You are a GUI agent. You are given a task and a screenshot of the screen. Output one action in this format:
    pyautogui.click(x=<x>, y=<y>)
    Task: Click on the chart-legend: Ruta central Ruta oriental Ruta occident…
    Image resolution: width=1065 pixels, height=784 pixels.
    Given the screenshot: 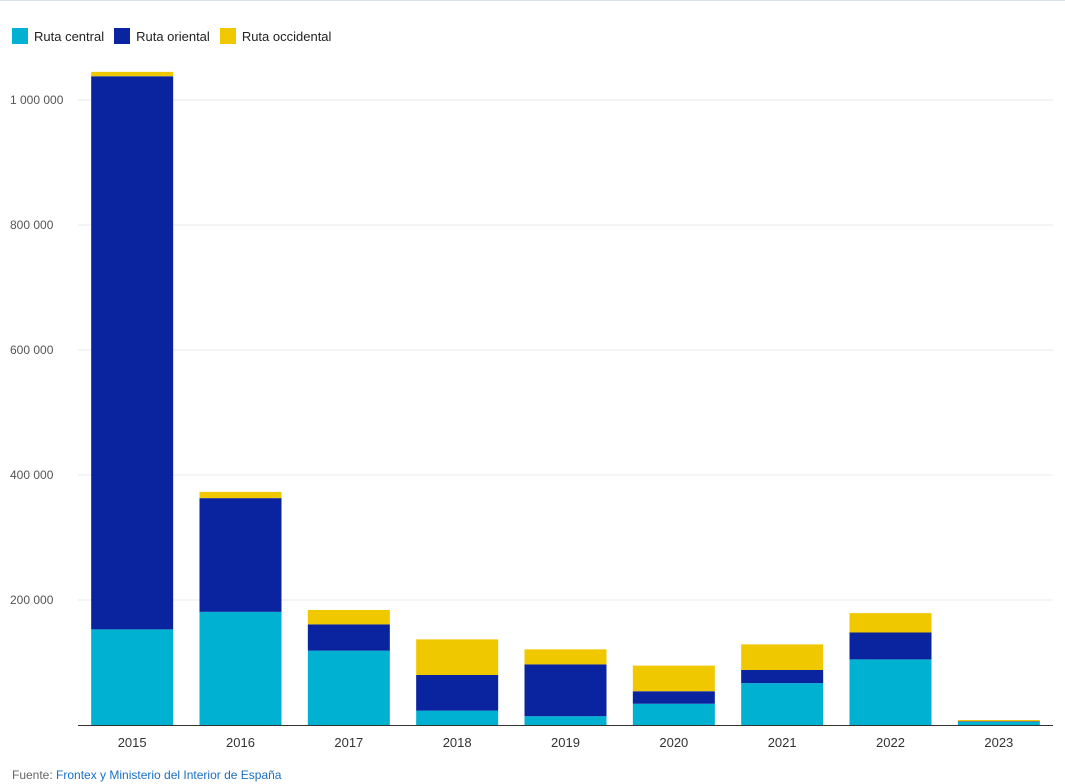 What is the action you would take?
    pyautogui.click(x=171, y=36)
    